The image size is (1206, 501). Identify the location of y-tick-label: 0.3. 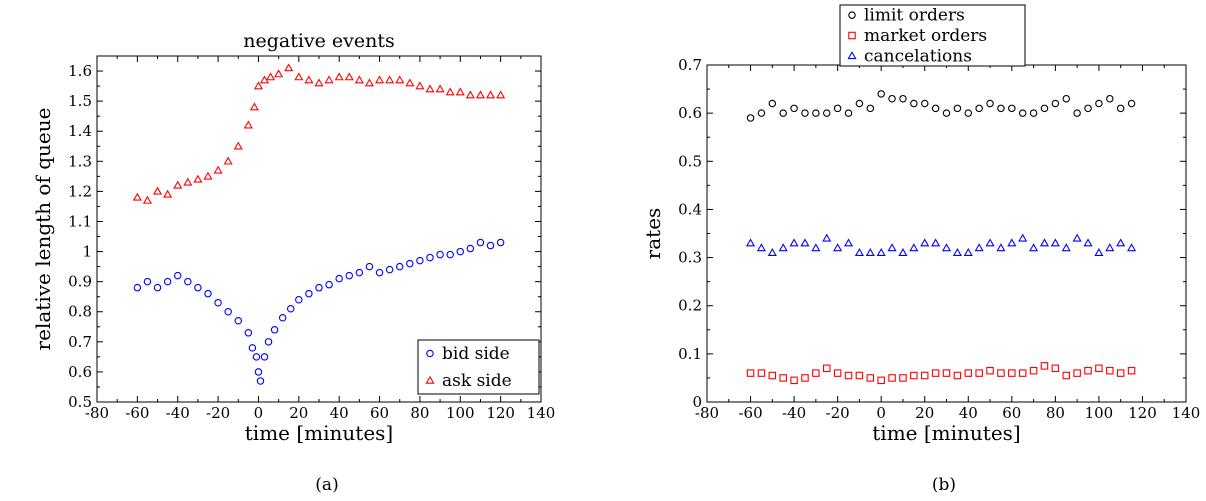
(690, 258).